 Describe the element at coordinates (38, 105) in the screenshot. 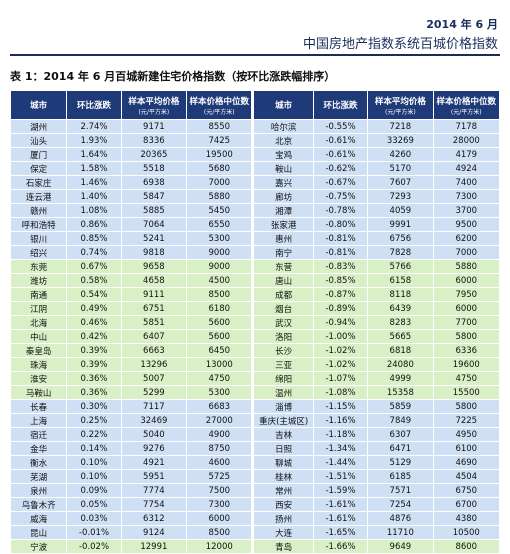

I see `column-header: 城市` at that location.